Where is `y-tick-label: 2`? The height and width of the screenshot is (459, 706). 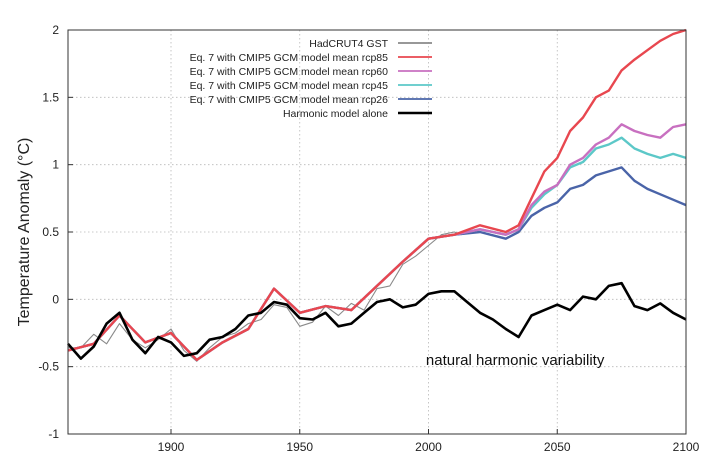 y-tick-label: 2 is located at coordinates (55, 30).